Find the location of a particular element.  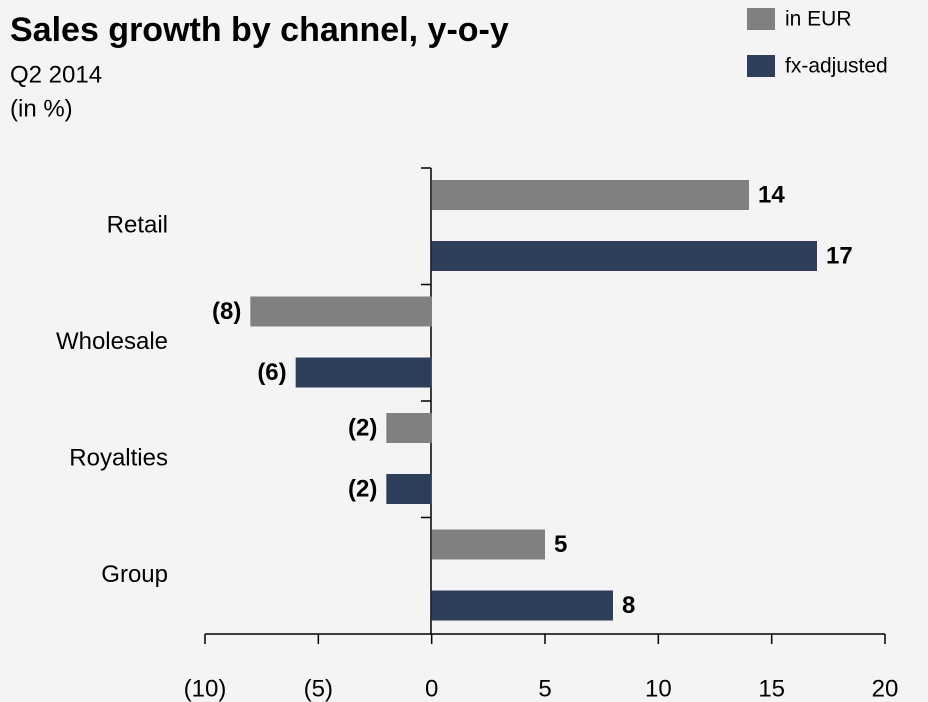

subtitle: (in %) is located at coordinates (41, 108).